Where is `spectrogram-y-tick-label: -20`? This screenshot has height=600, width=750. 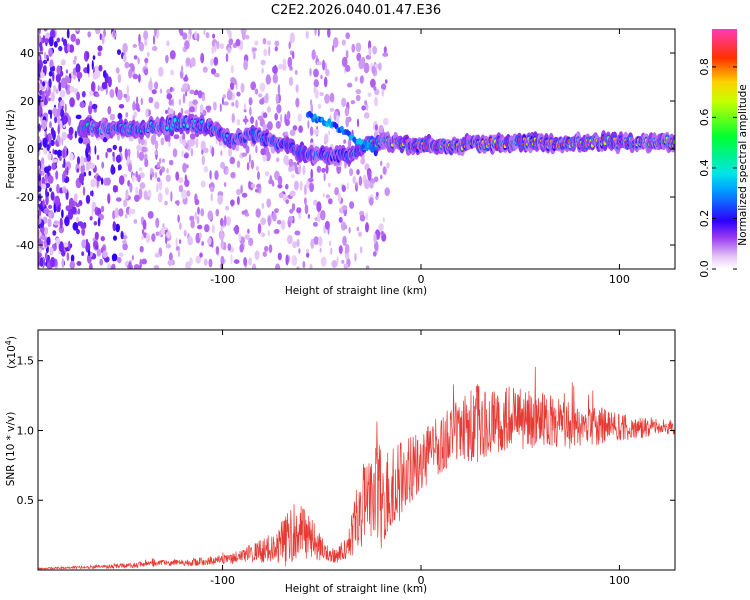 spectrogram-y-tick-label: -20 is located at coordinates (25, 197).